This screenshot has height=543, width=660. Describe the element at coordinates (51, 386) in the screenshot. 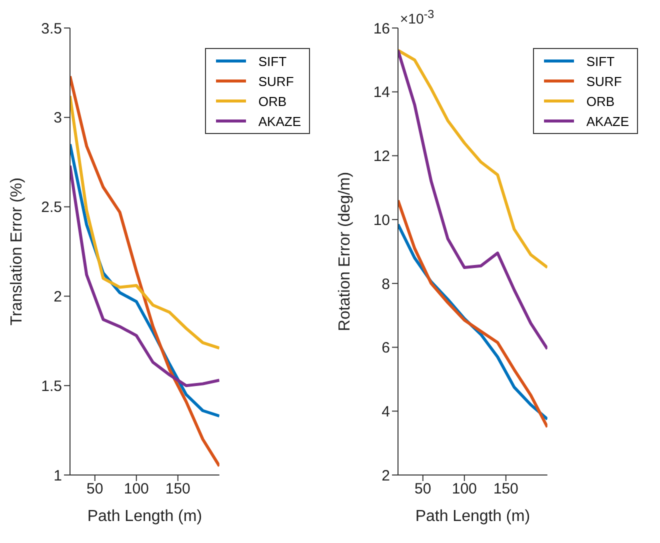

I see `y-tick-label: 1.5` at that location.